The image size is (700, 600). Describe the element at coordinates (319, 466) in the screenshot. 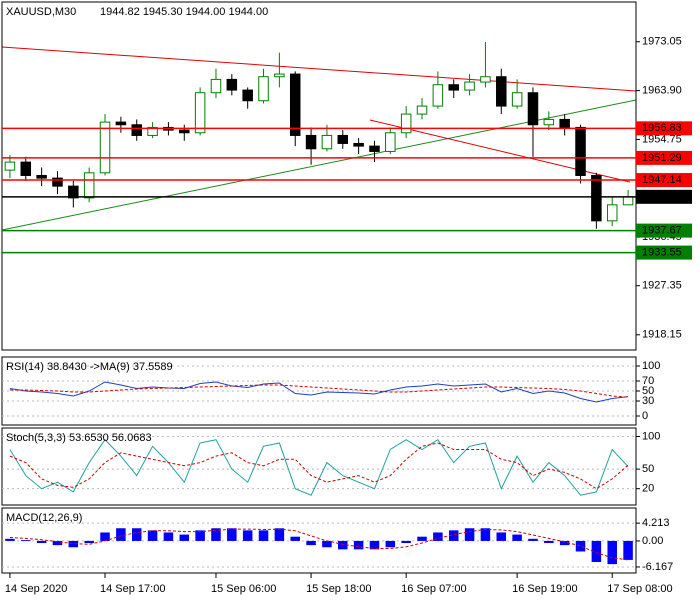

I see `panel-frame` at that location.